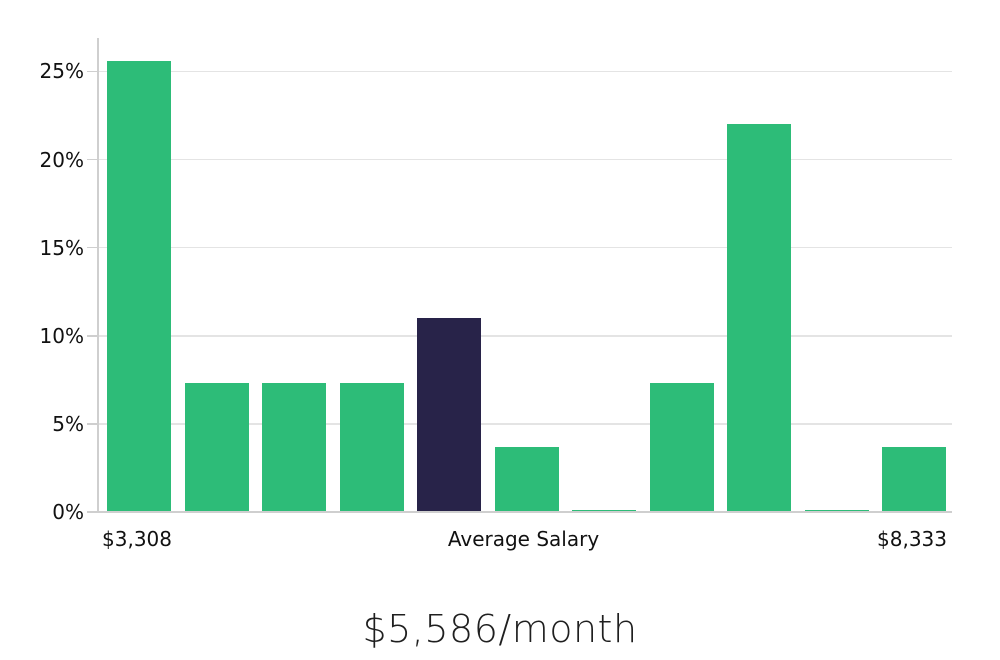 The width and height of the screenshot is (1000, 660). Describe the element at coordinates (912, 539) in the screenshot. I see `x-axis-label-last-bar: $8,333` at that location.